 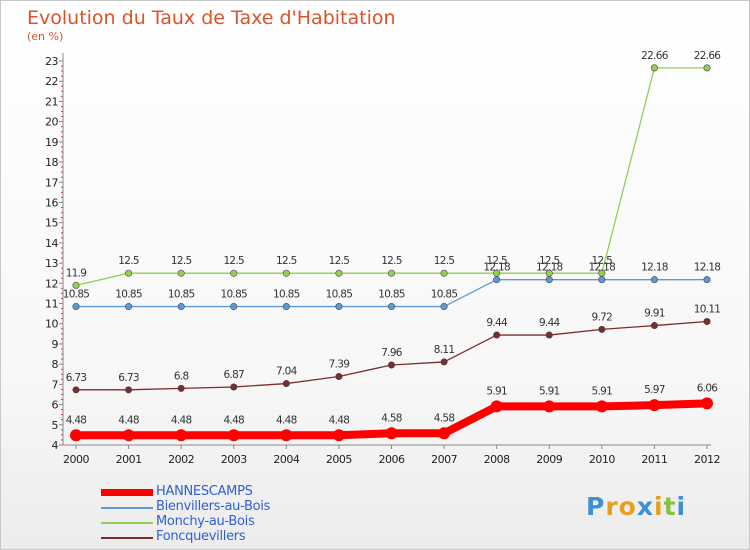 I want to click on x-tick-label: 2002, so click(x=181, y=459).